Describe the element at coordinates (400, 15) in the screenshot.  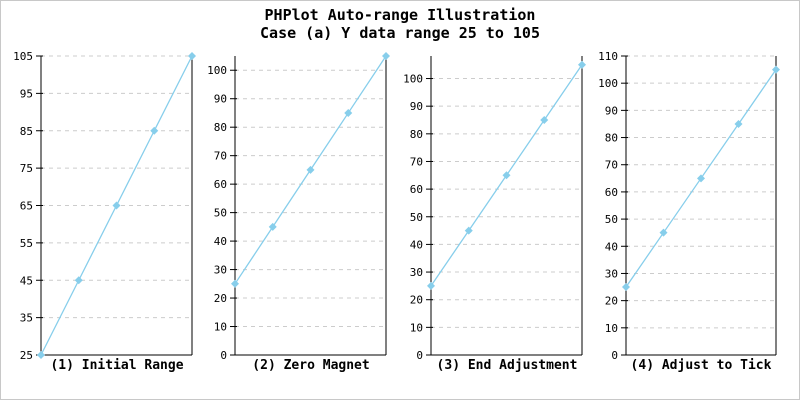
I see `chart-title: PHPlot Auto-range Illustration` at that location.